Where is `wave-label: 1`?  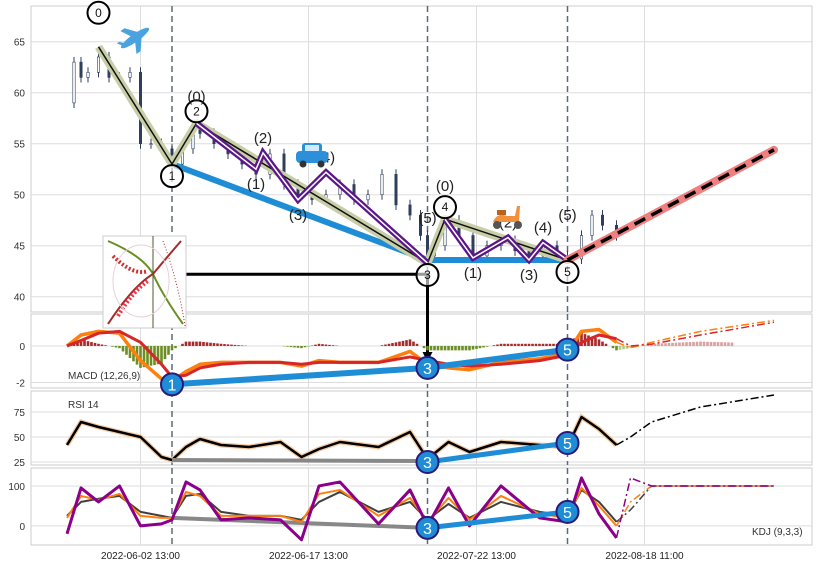
wave-label: 1 is located at coordinates (172, 176).